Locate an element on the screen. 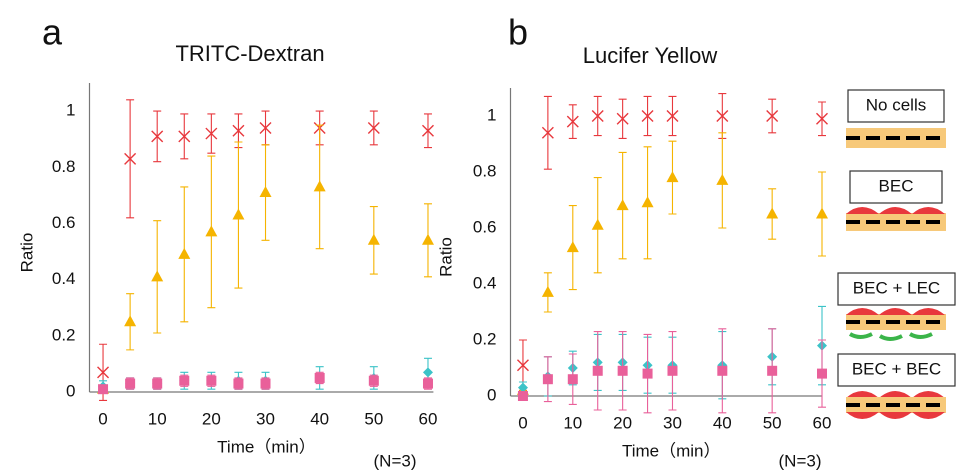 The image size is (959, 474). legend-label: BEC + LEC is located at coordinates (896, 287).